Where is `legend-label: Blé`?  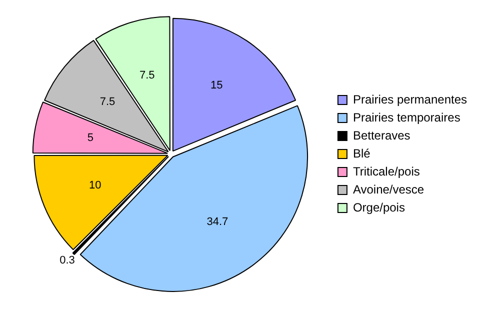
legend-label: Blé is located at coordinates (361, 153).